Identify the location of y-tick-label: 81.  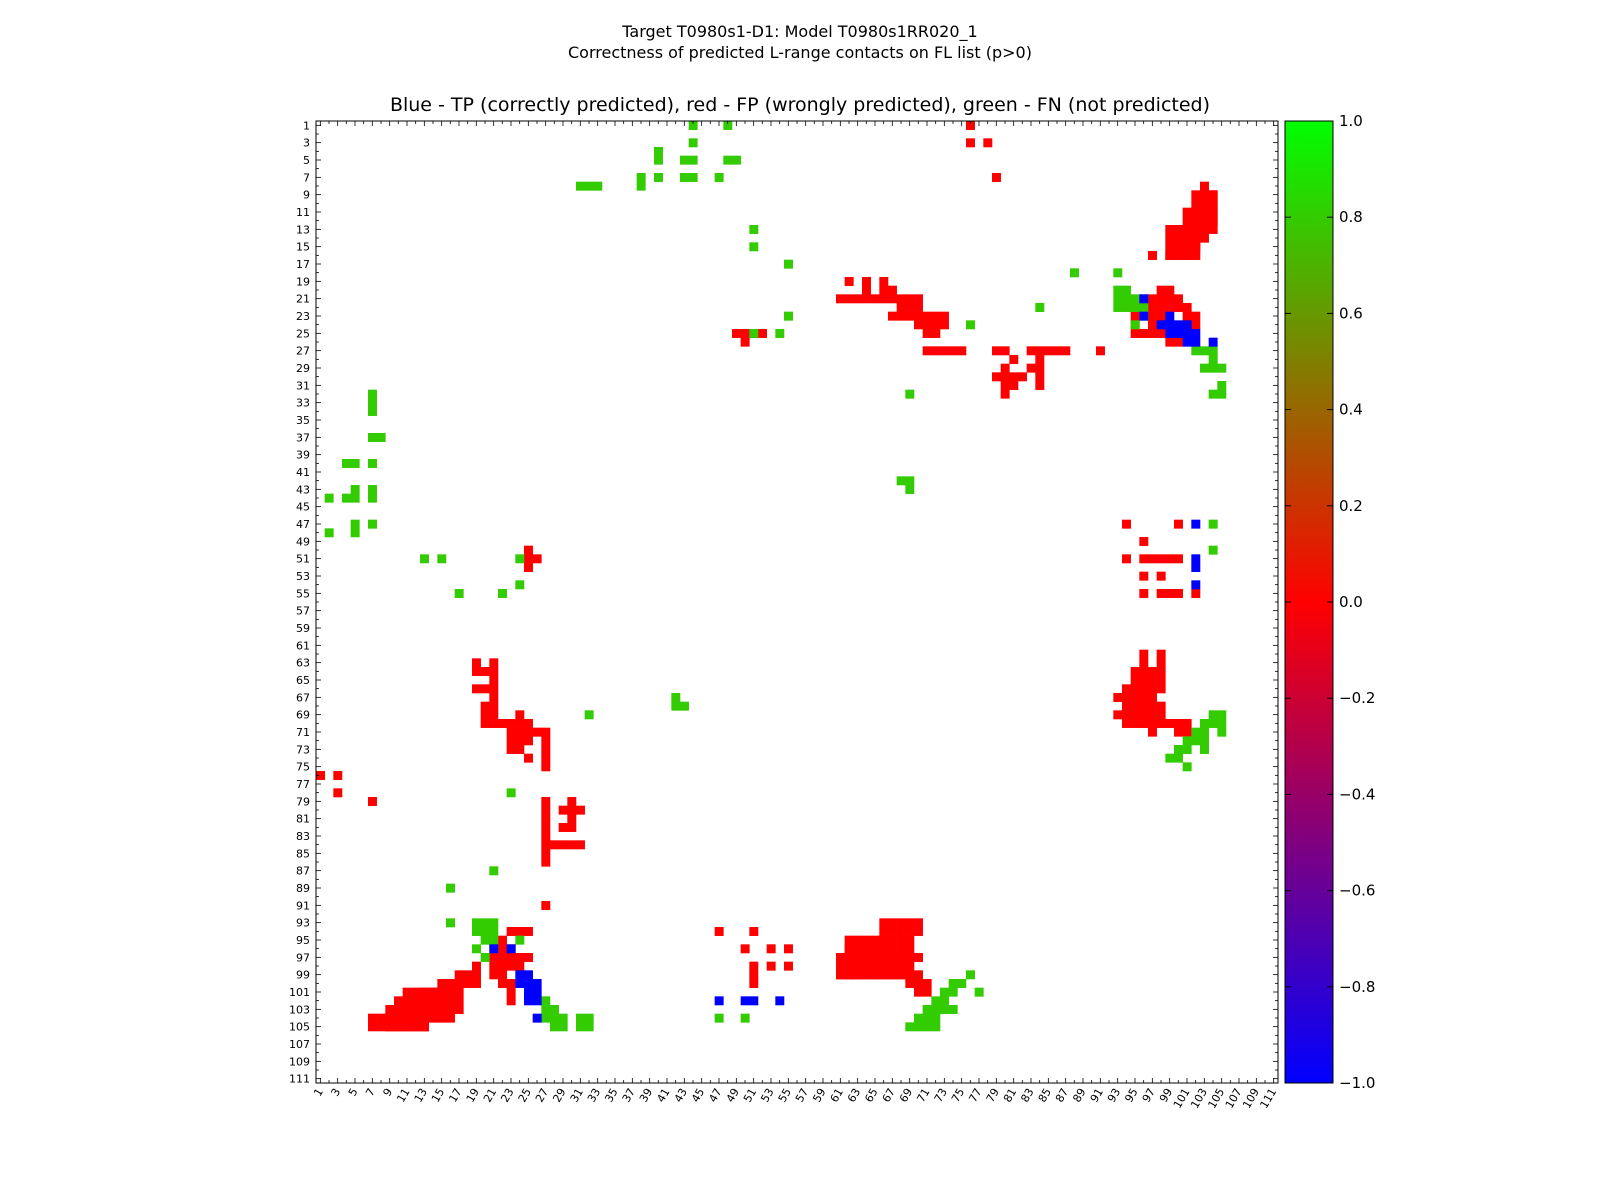
(303, 819).